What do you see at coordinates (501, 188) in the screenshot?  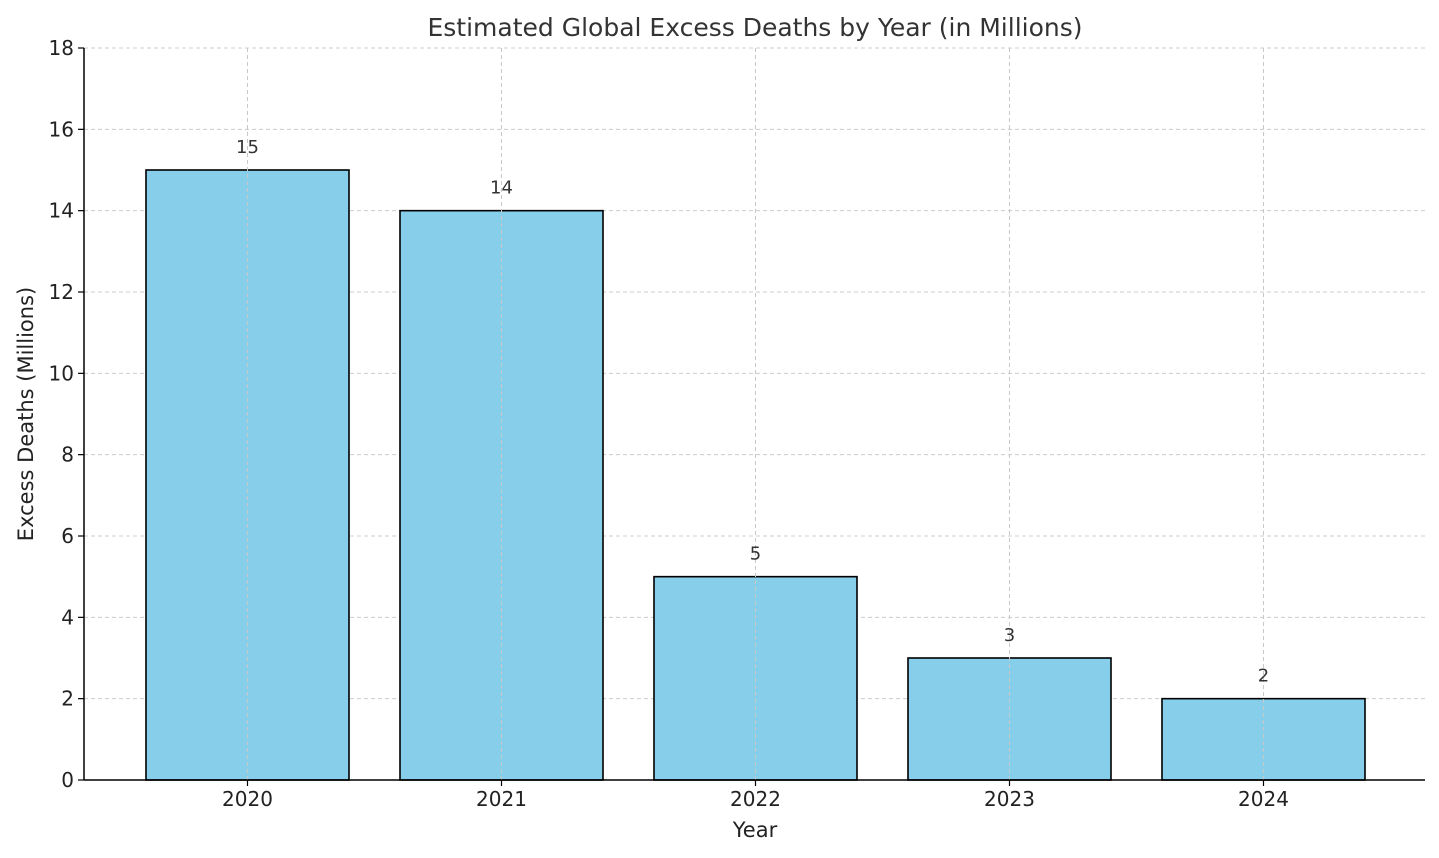 I see `data-label-2021: 14` at bounding box center [501, 188].